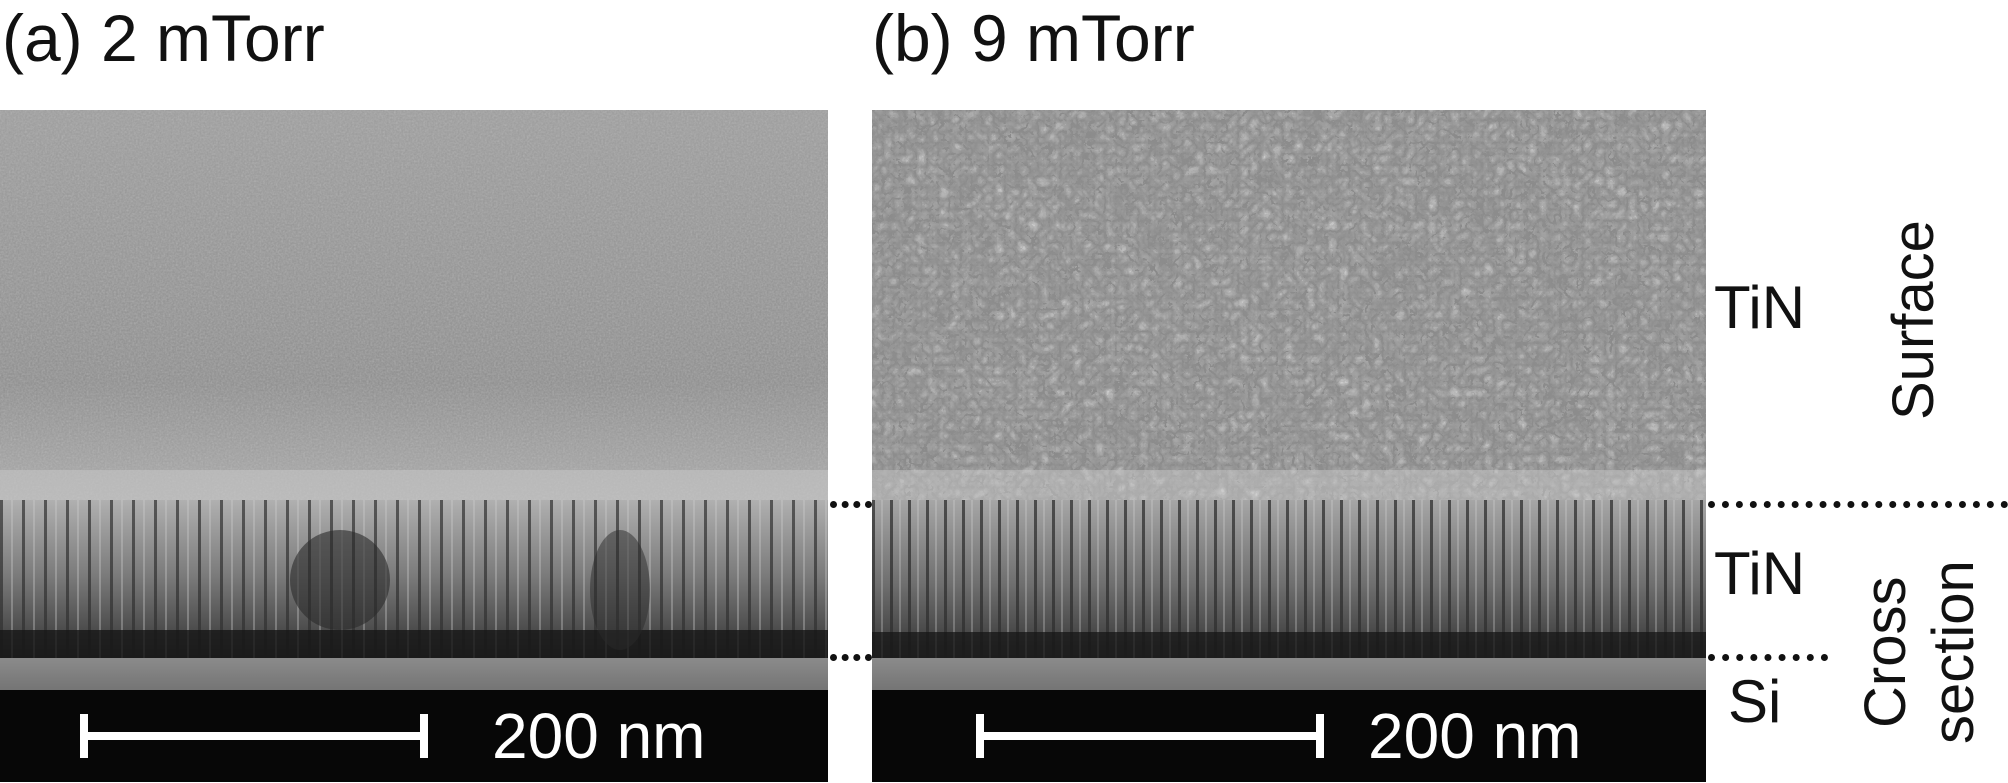  What do you see at coordinates (1768, 657) in the screenshot?
I see `boundary-line-substrate-b` at bounding box center [1768, 657].